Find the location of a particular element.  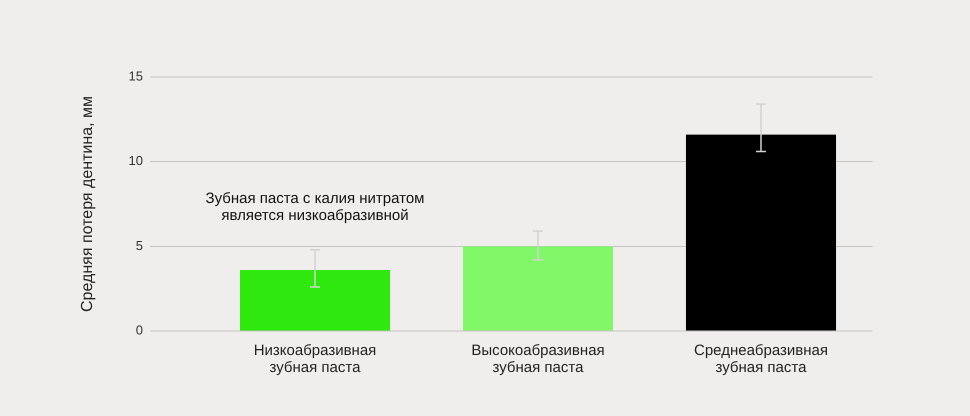

y-axis-title: Средняя потеря дентина, мм is located at coordinates (87, 204).